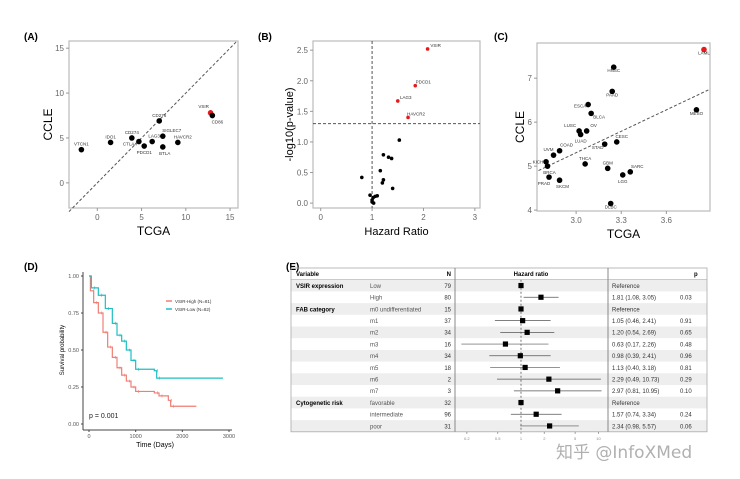 The image size is (740, 479). What do you see at coordinates (73, 351) in the screenshot?
I see `y-tick-label: 0.50` at bounding box center [73, 351].